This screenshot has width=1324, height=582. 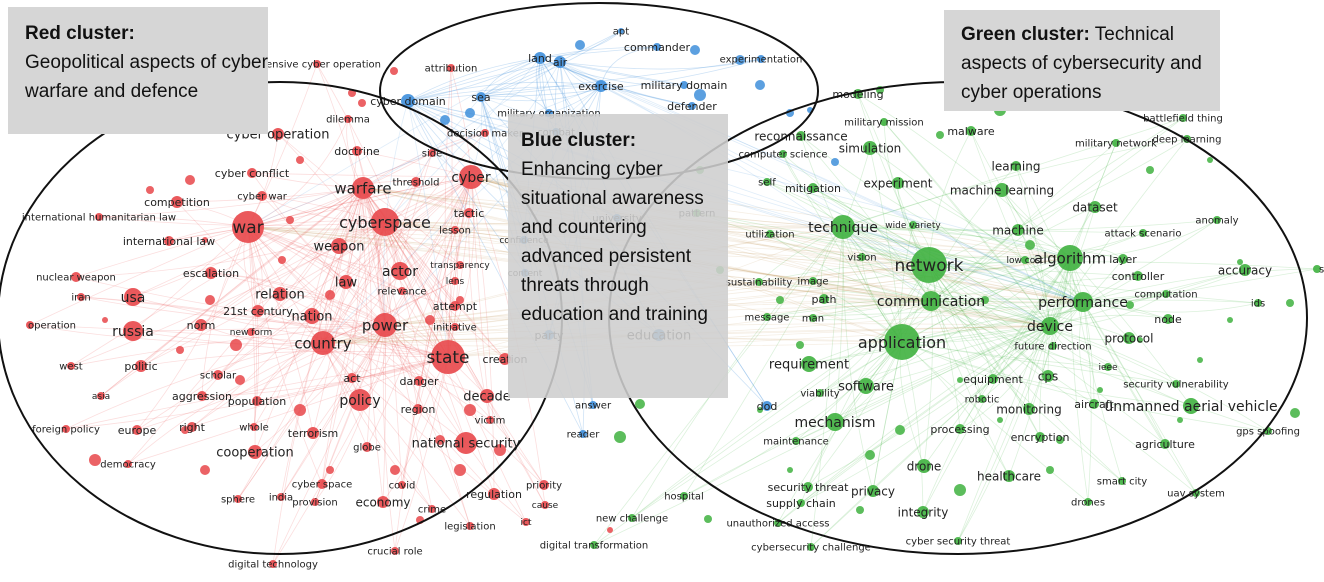 I want to click on node-act, so click(x=352, y=378).